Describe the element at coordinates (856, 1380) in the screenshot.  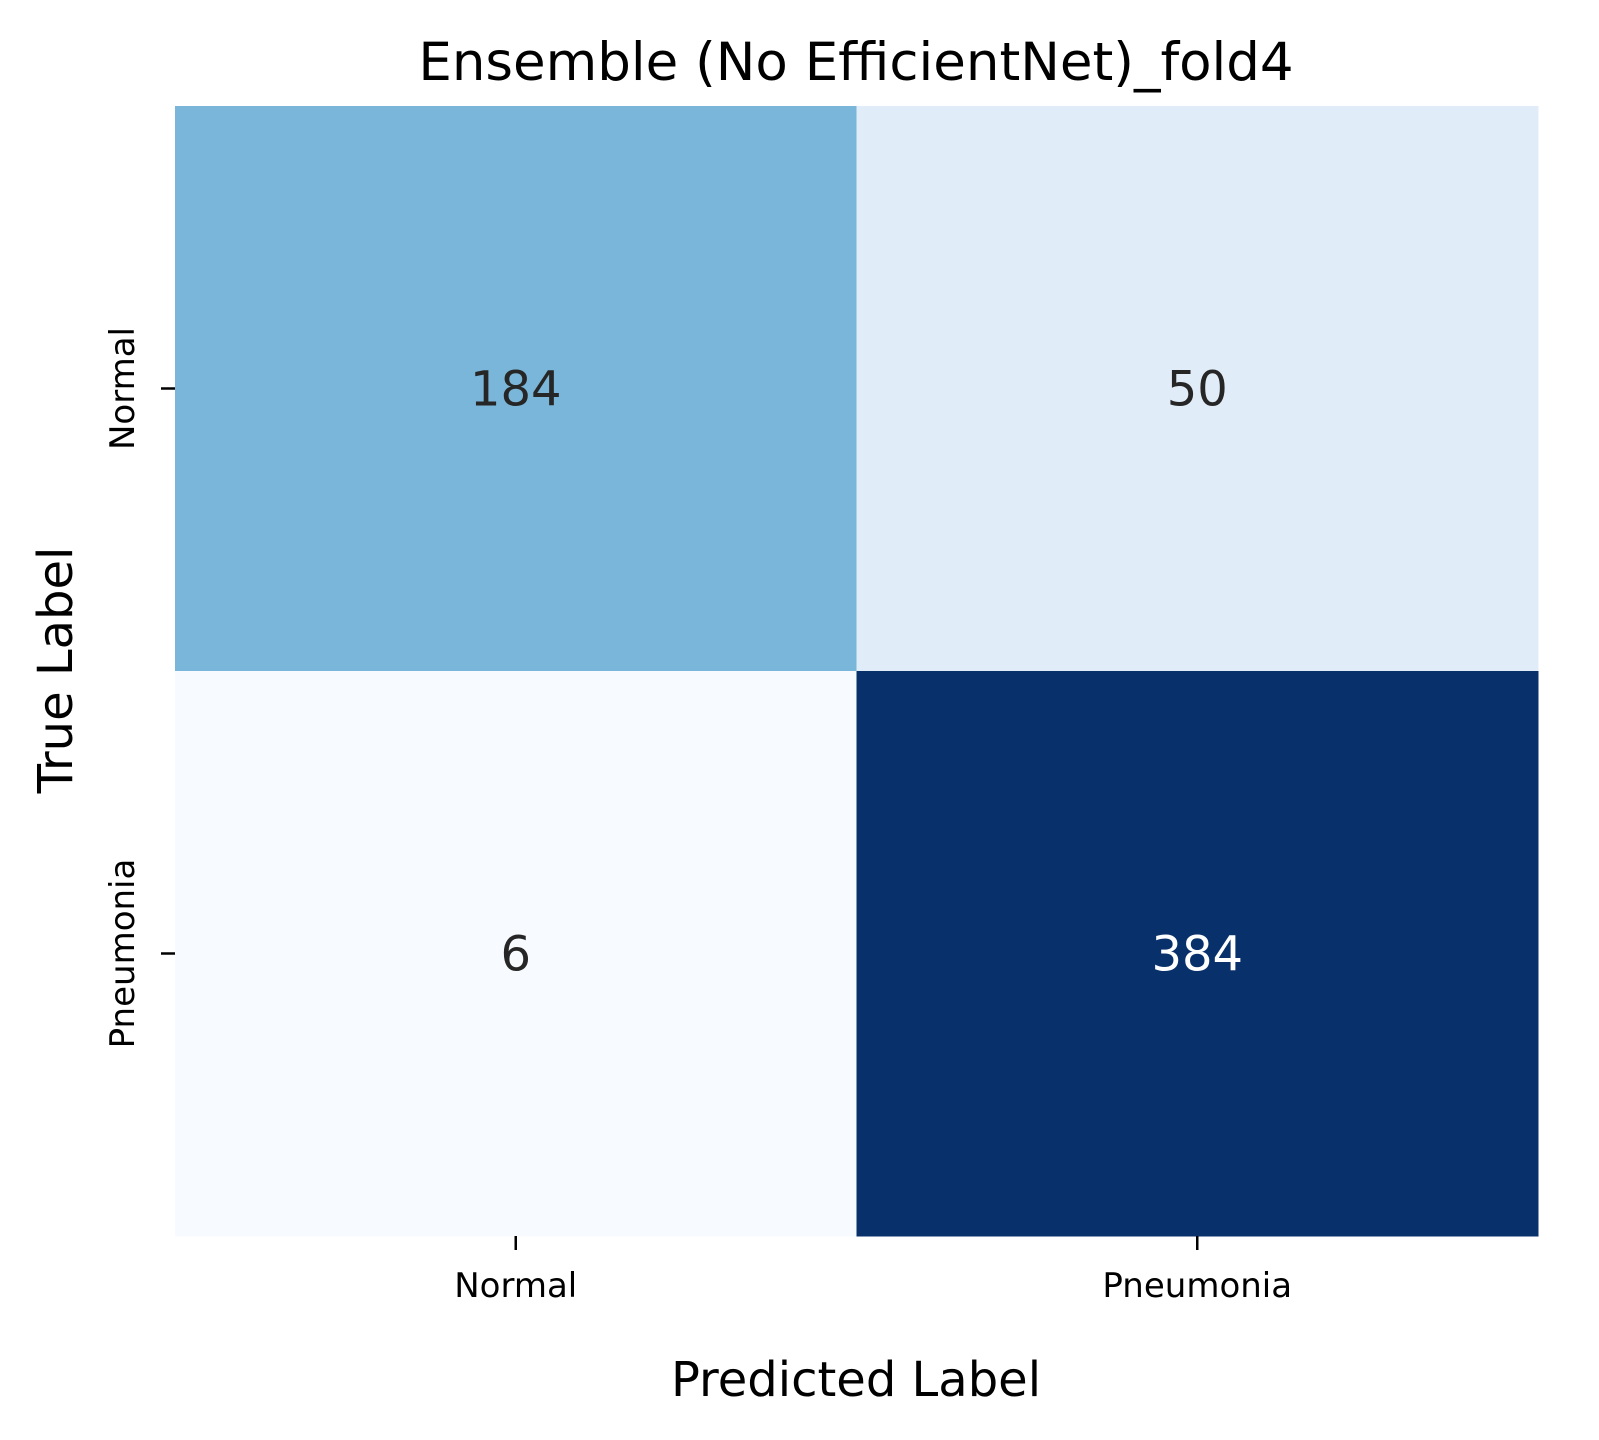
I see `x-axis-label: Predicted Label` at that location.